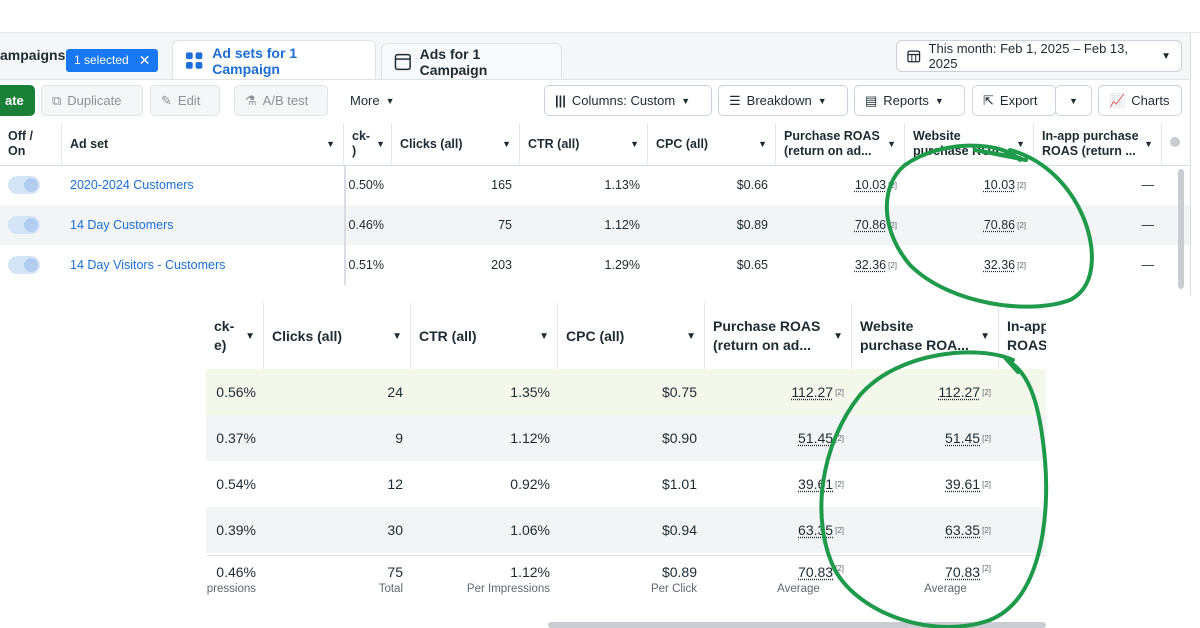 Image resolution: width=1200 pixels, height=628 pixels. Describe the element at coordinates (626, 530) in the screenshot. I see `table-row: 0.39% 30 1.06% $0.94 63.35 [2] 63.35 [2]` at that location.